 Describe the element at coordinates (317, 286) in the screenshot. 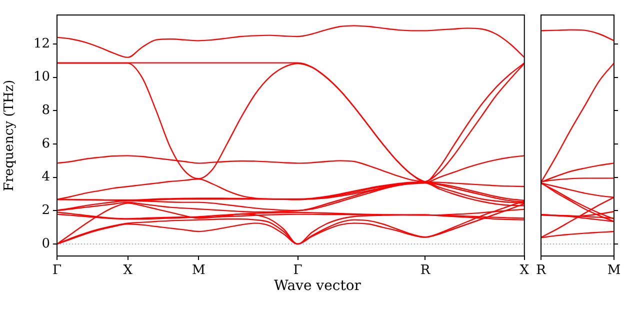

I see `x-axis-title: Wave vector` at that location.